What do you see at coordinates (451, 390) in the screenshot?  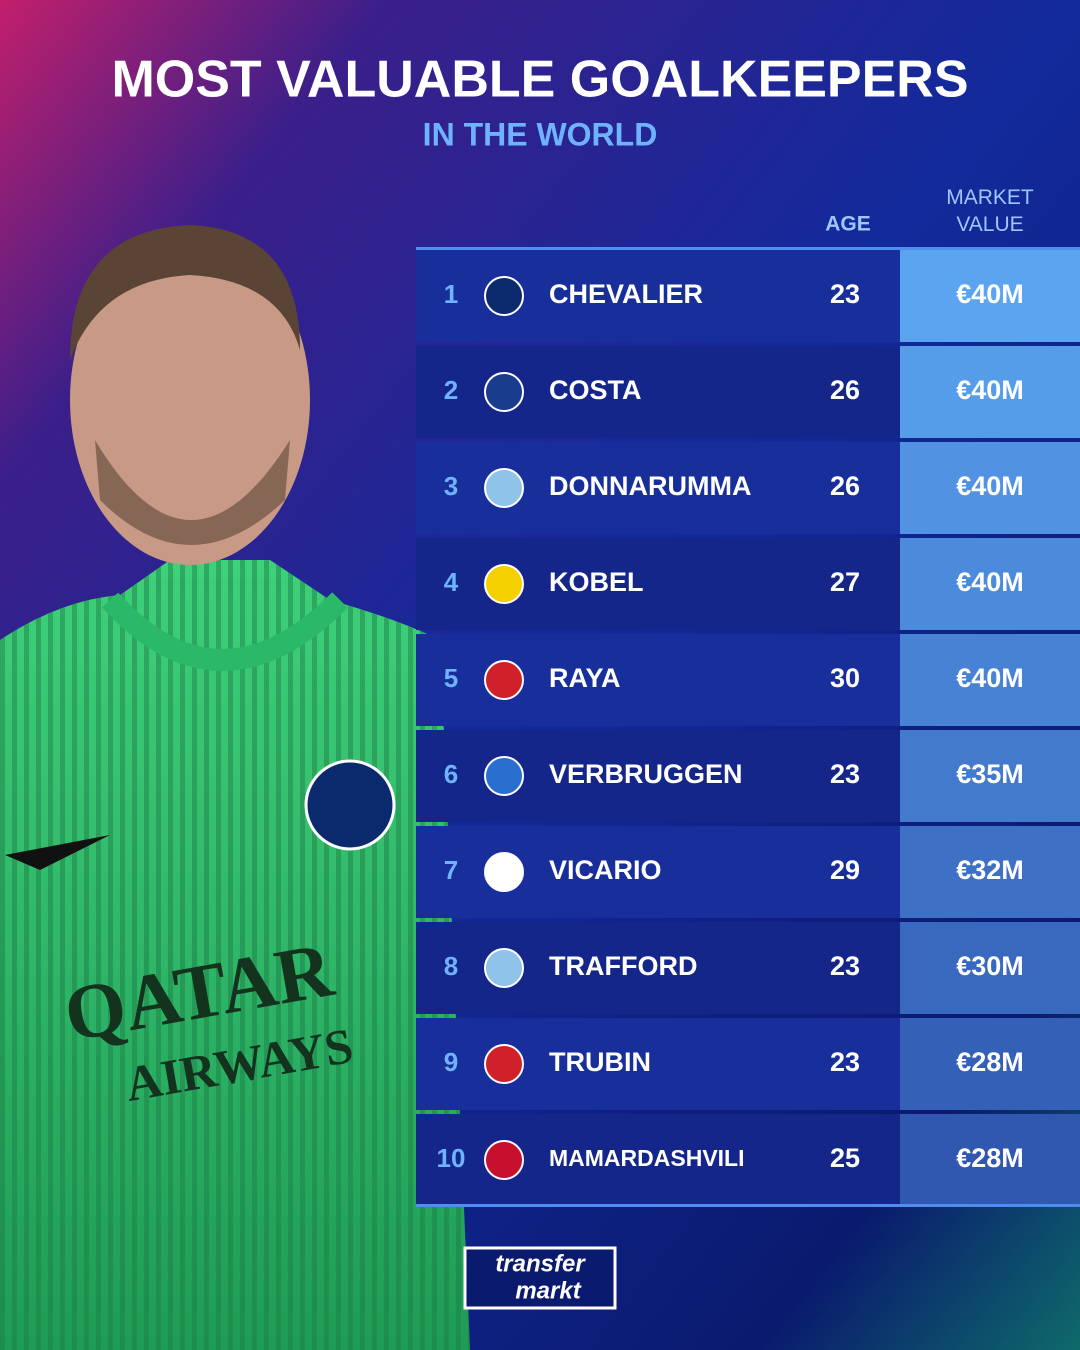 I see `rank: 2` at bounding box center [451, 390].